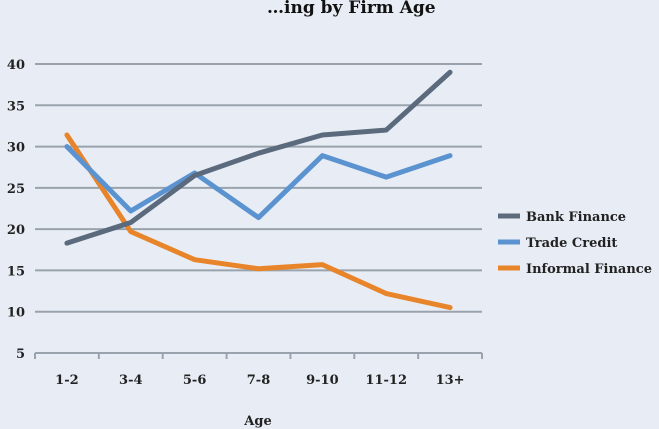  Describe the element at coordinates (16, 210) in the screenshot. I see `y-axis-ticks: 5 10 15 20 25 30 35 40` at that location.